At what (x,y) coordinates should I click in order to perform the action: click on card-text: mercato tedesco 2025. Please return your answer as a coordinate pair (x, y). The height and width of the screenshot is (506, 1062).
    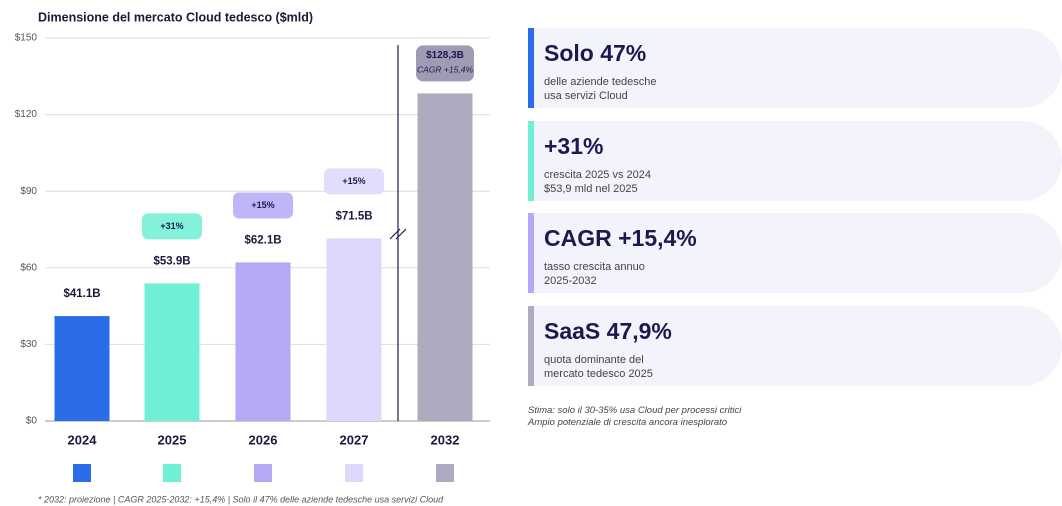
    Looking at the image, I should click on (598, 374).